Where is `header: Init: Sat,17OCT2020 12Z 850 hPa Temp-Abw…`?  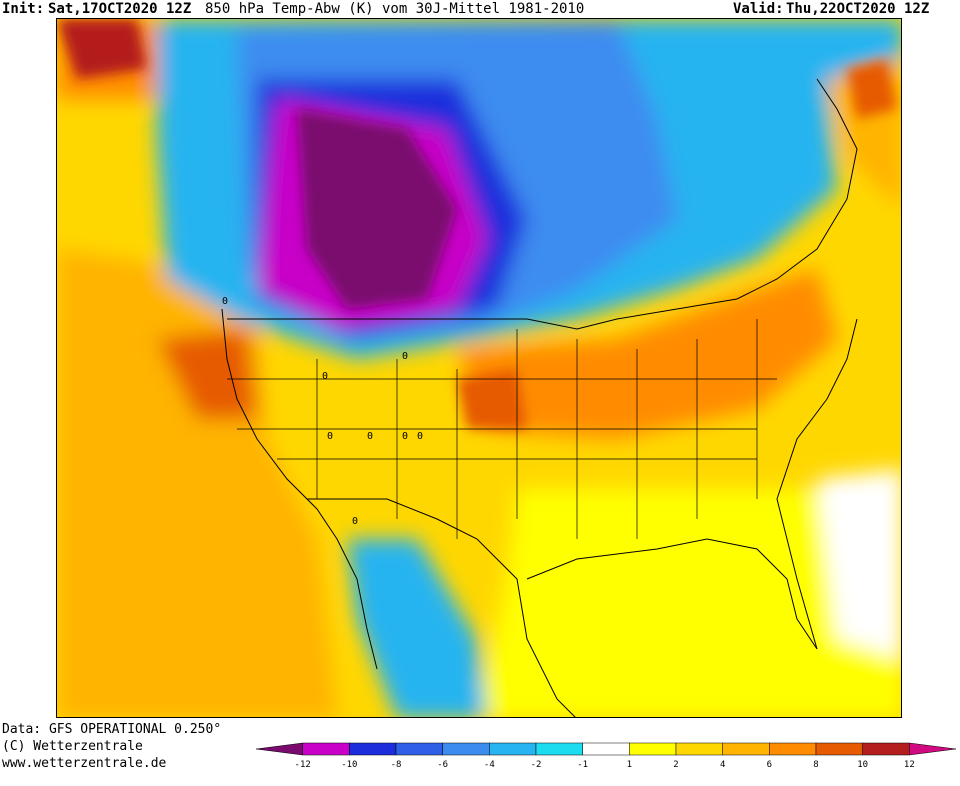 header: Init: Sat,17OCT2020 12Z 850 hPa Temp-Abw… is located at coordinates (480, 9).